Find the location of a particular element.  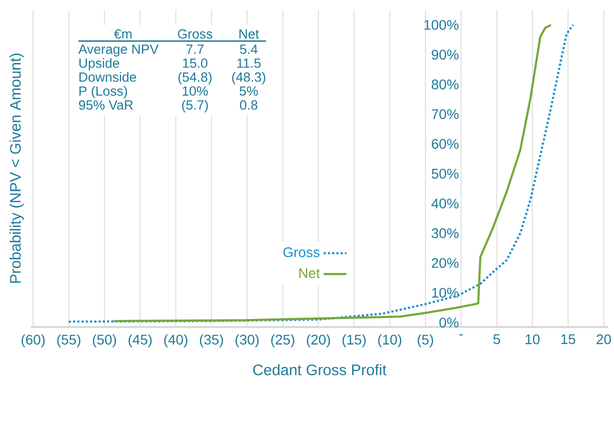

x-tick-label: (20) is located at coordinates (318, 341).